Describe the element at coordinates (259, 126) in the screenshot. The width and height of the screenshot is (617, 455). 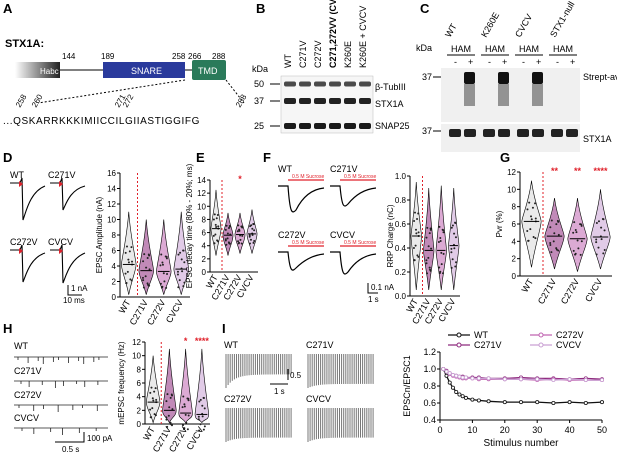
I see `blot-b-marker-25: 25` at that location.